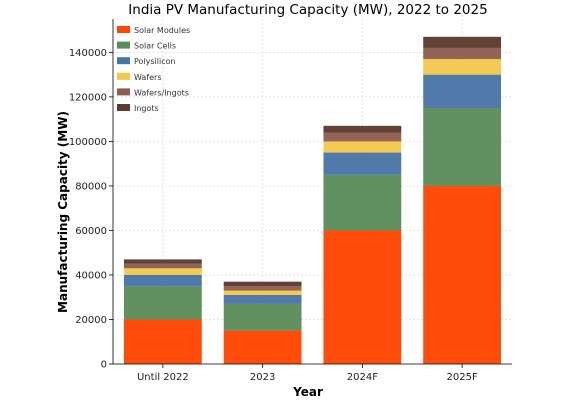 The height and width of the screenshot is (400, 570). Describe the element at coordinates (146, 108) in the screenshot. I see `legend-label: Ingots` at that location.